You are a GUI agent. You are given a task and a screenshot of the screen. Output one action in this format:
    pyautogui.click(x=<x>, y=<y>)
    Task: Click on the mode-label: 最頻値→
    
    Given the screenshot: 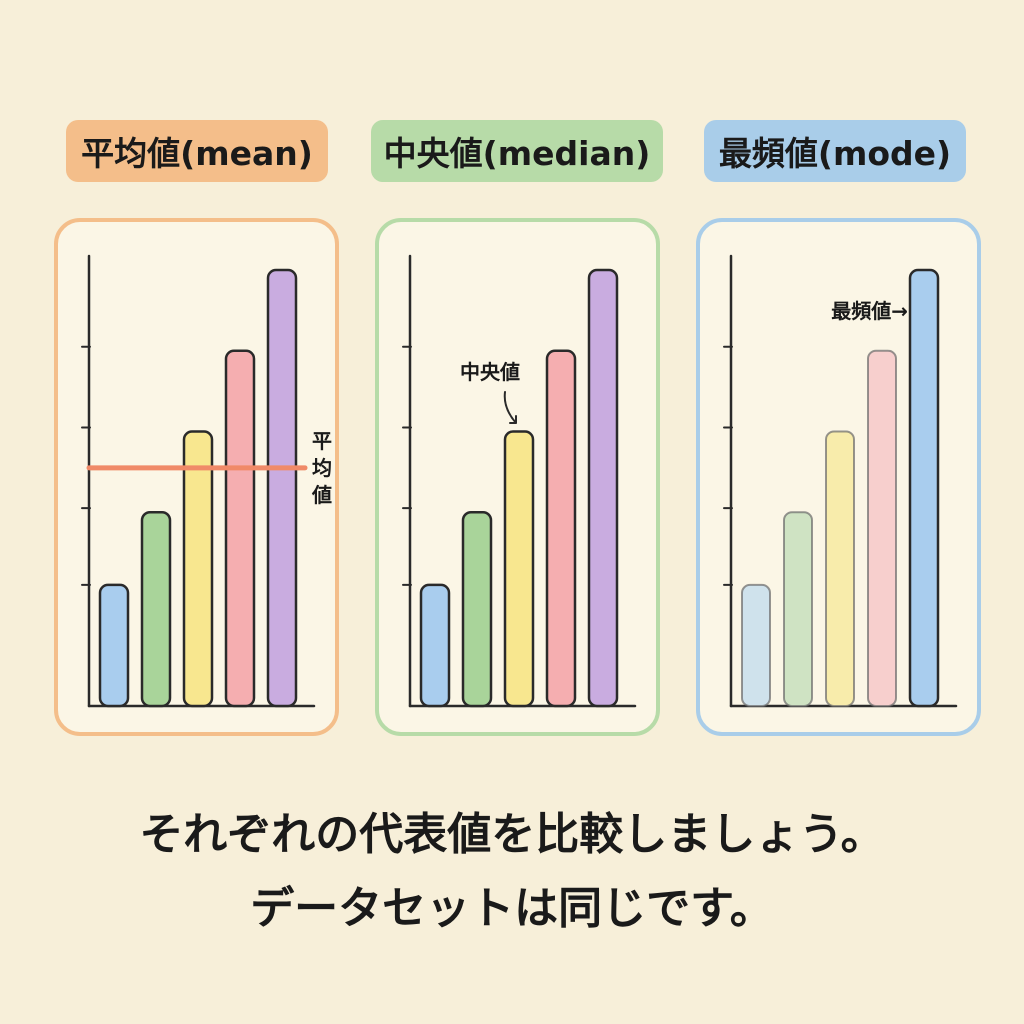 What is the action you would take?
    pyautogui.click(x=869, y=311)
    